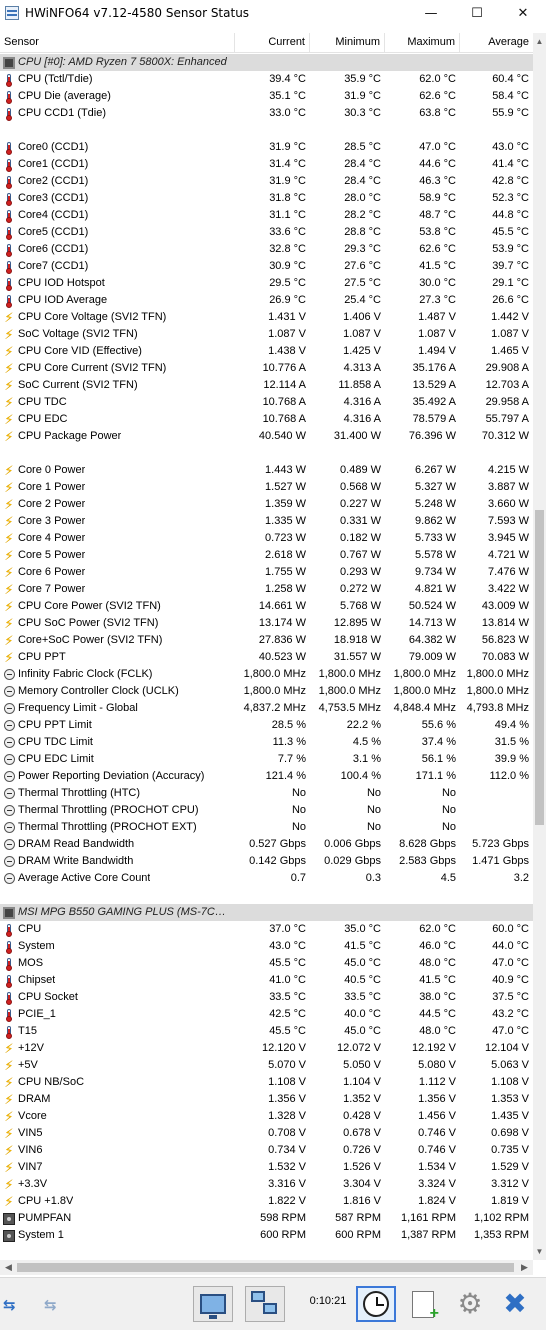 The width and height of the screenshot is (546, 1330). Describe the element at coordinates (266, 1235) in the screenshot. I see `table-row: System 1 600 RPM 600 RPM 1,387 RPM 1,353 RPM` at that location.